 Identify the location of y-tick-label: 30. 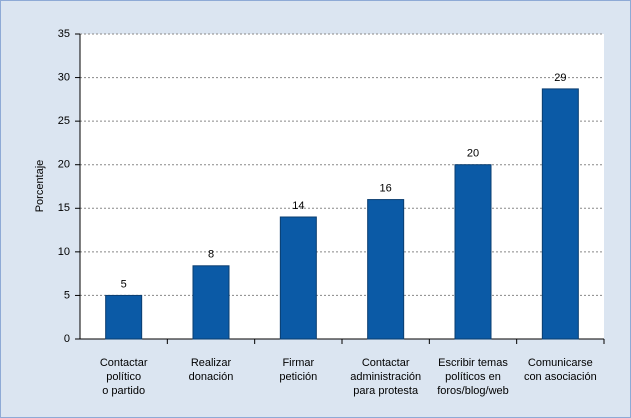
(64, 77).